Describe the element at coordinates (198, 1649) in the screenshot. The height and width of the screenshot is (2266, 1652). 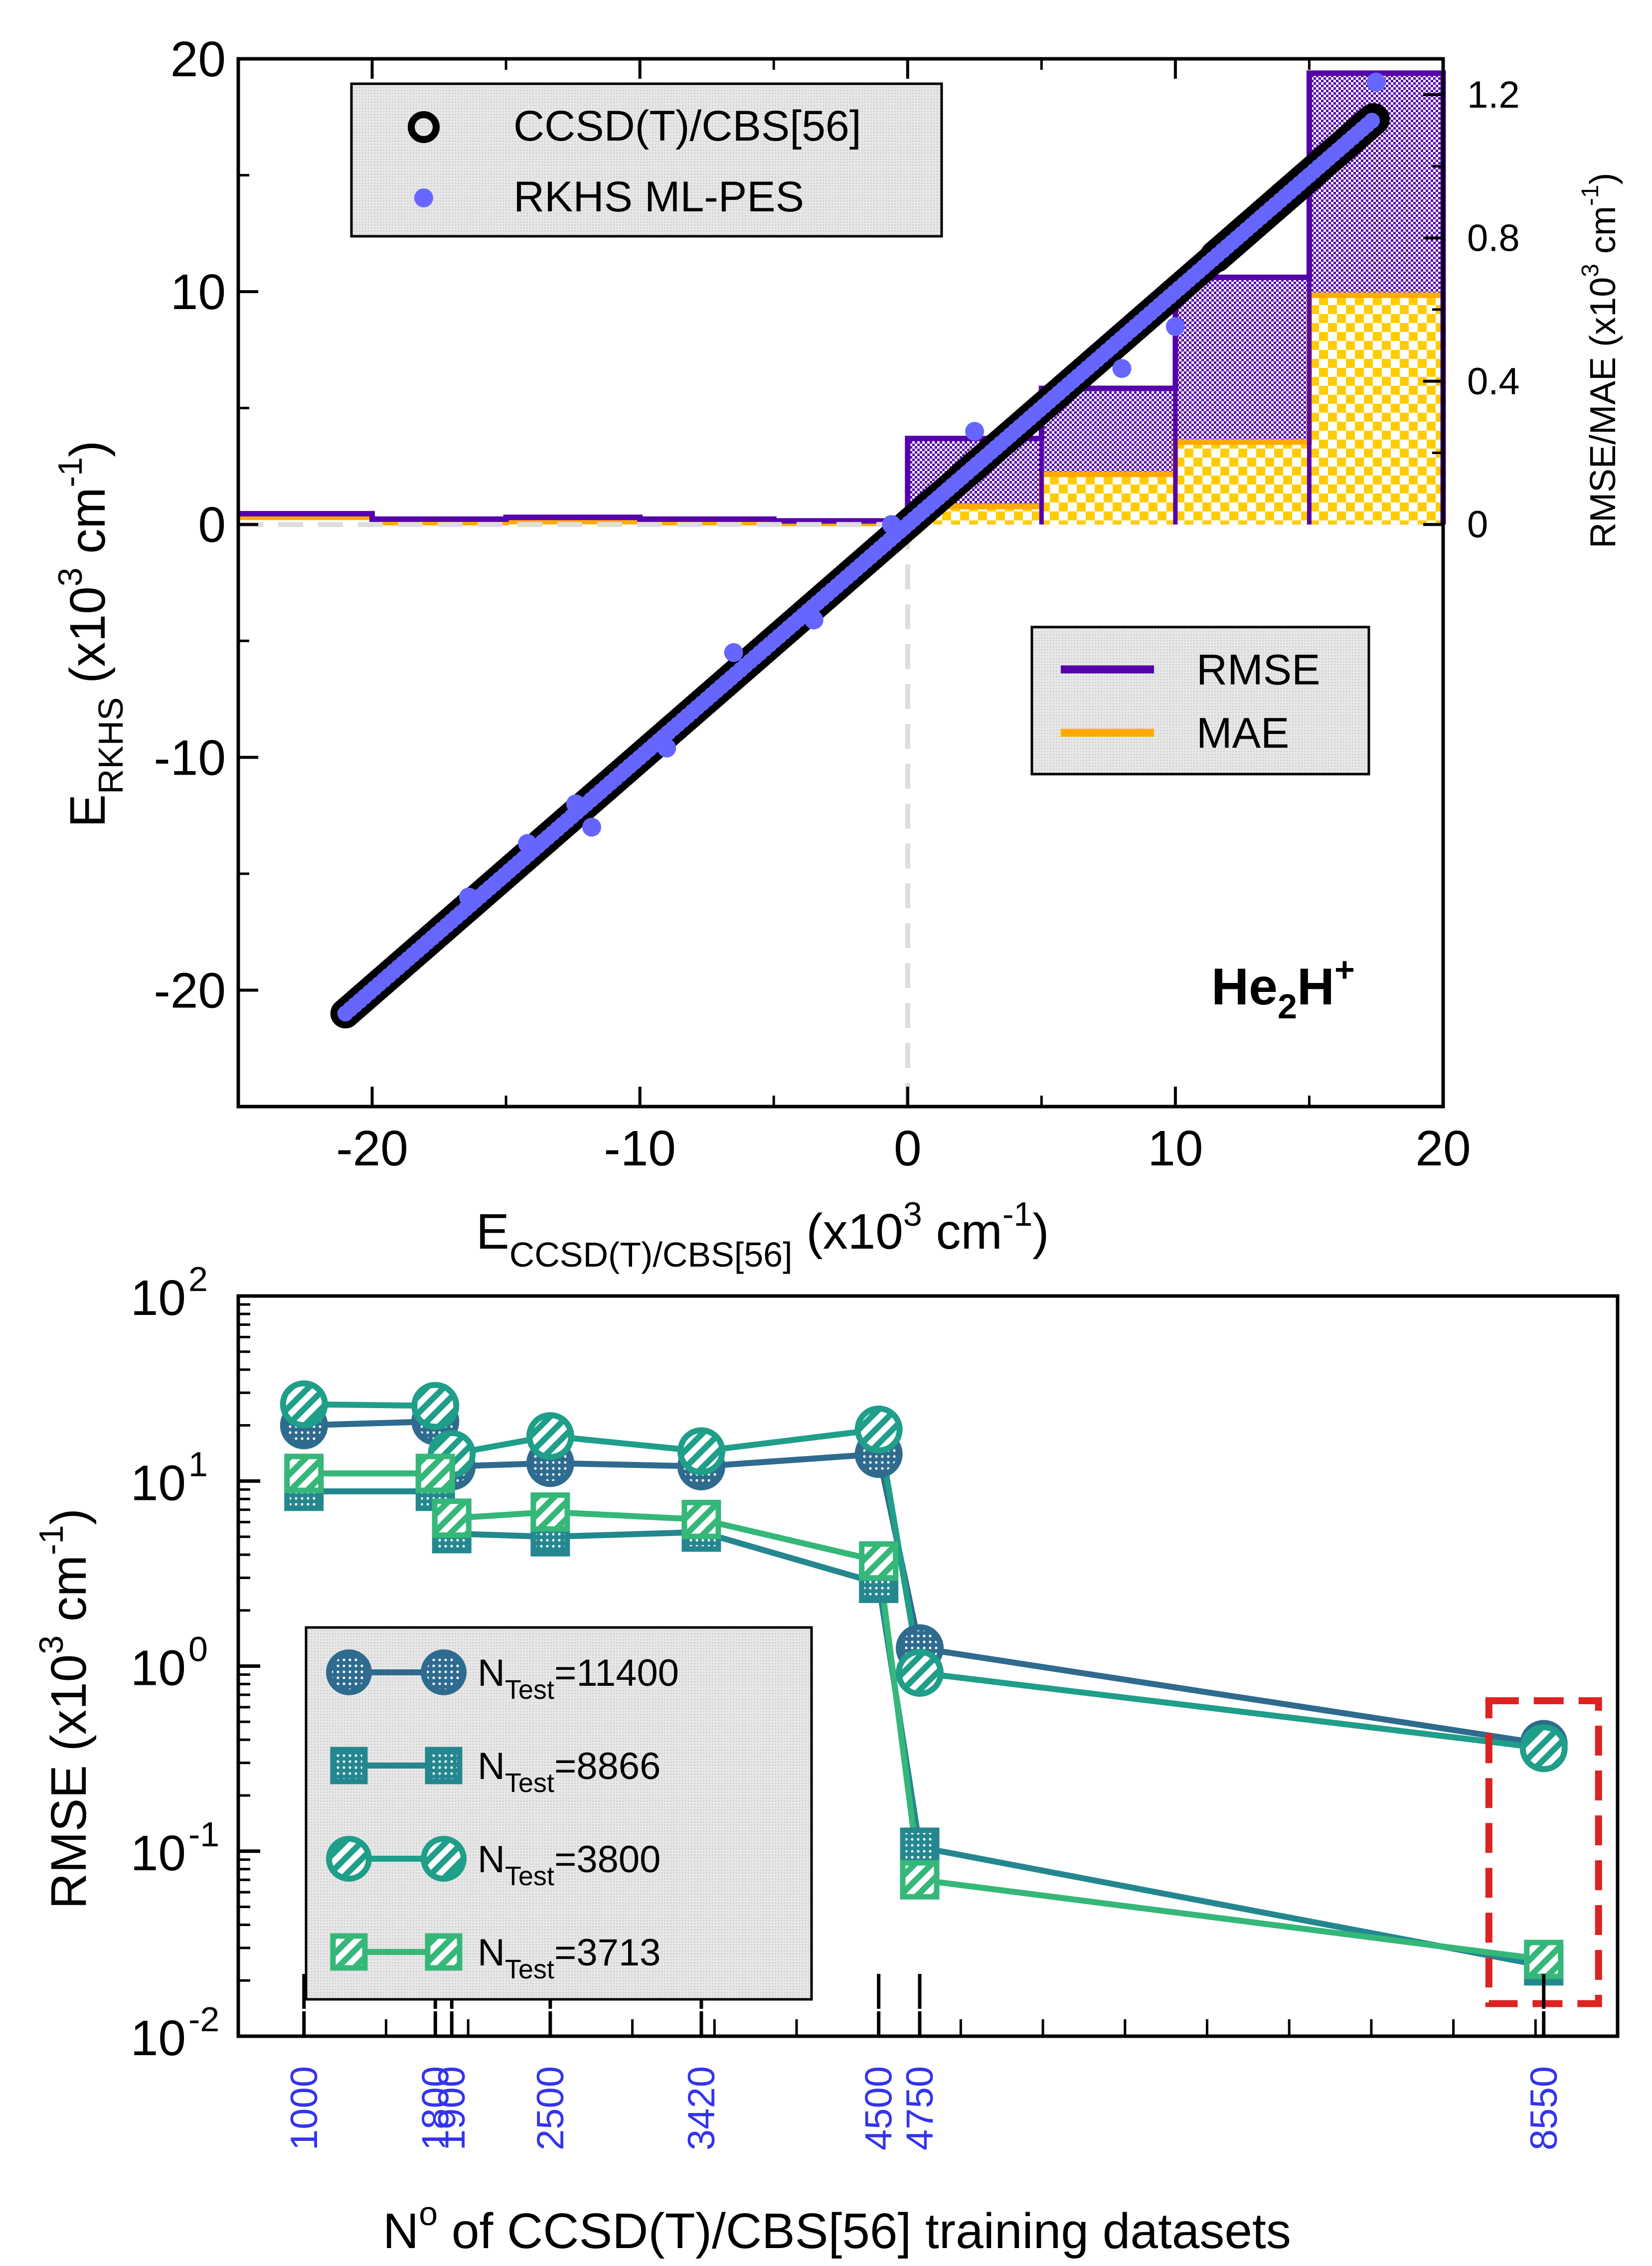
I see `bottom-y-tick-exponent-2: 0` at that location.